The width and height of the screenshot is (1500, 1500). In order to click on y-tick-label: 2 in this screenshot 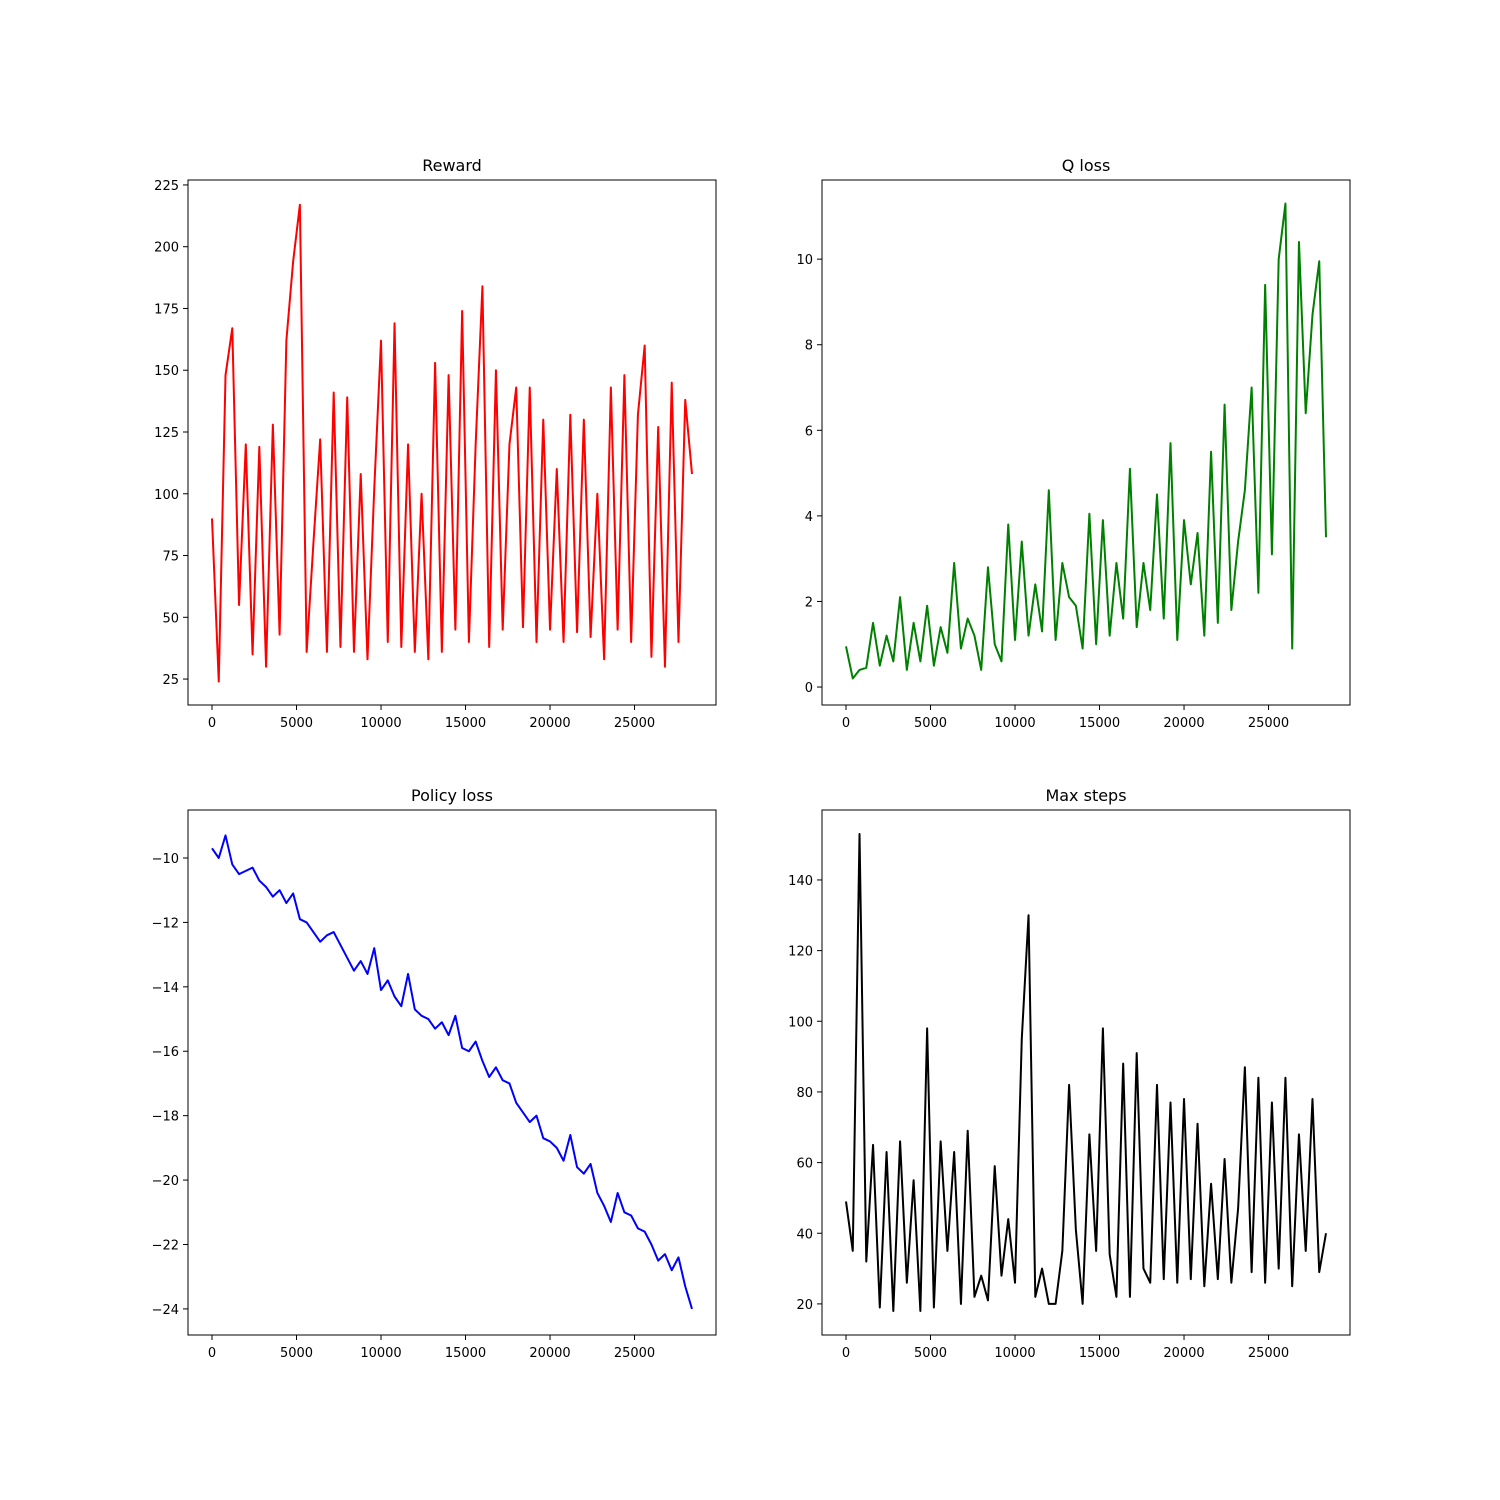, I will do `click(809, 602)`.